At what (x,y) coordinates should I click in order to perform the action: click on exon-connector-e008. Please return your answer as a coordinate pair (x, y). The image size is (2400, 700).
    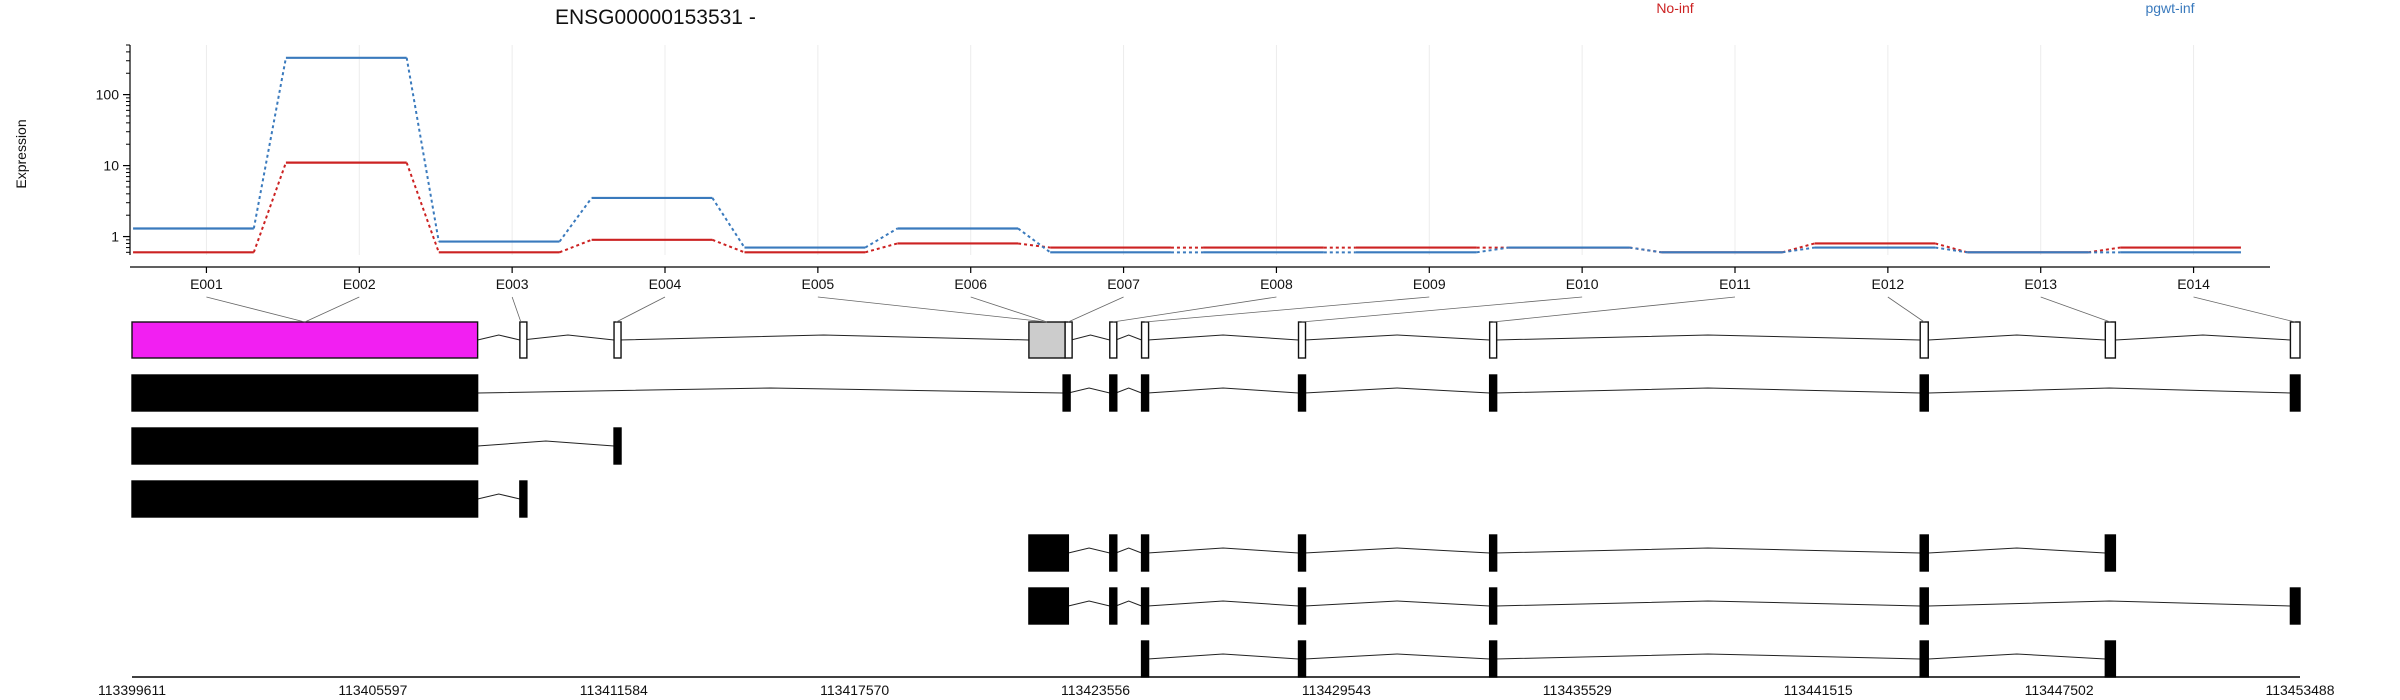
    Looking at the image, I should click on (1194, 309).